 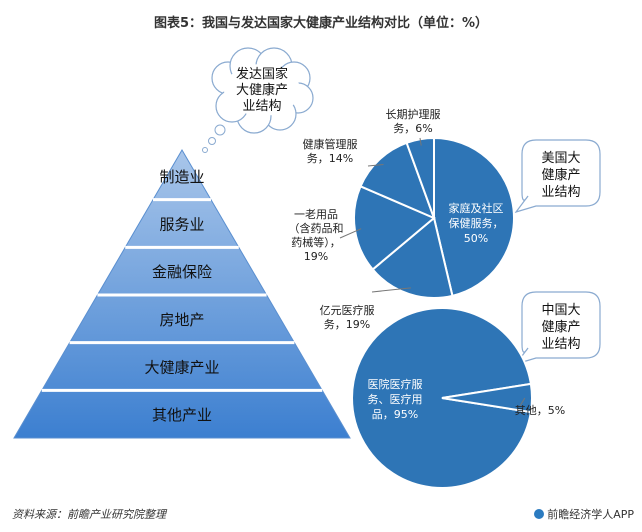 I want to click on brand-text: 前瞻经济学人APP, so click(x=590, y=514).